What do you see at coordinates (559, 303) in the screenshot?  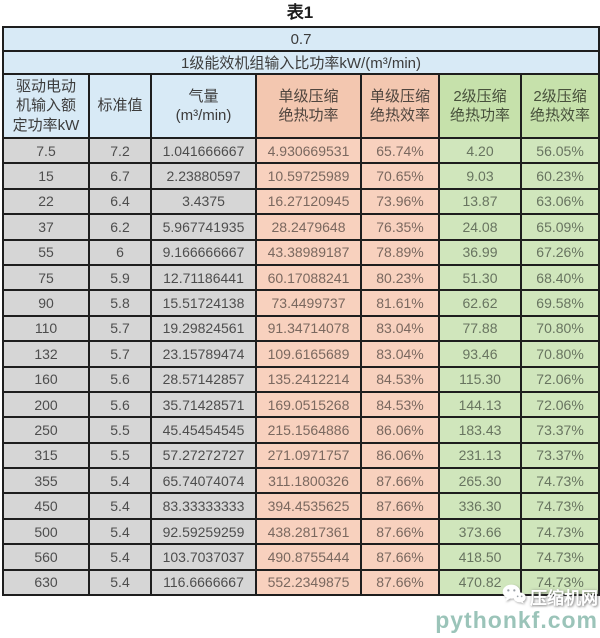 I see `table-cell: 69.58%` at bounding box center [559, 303].